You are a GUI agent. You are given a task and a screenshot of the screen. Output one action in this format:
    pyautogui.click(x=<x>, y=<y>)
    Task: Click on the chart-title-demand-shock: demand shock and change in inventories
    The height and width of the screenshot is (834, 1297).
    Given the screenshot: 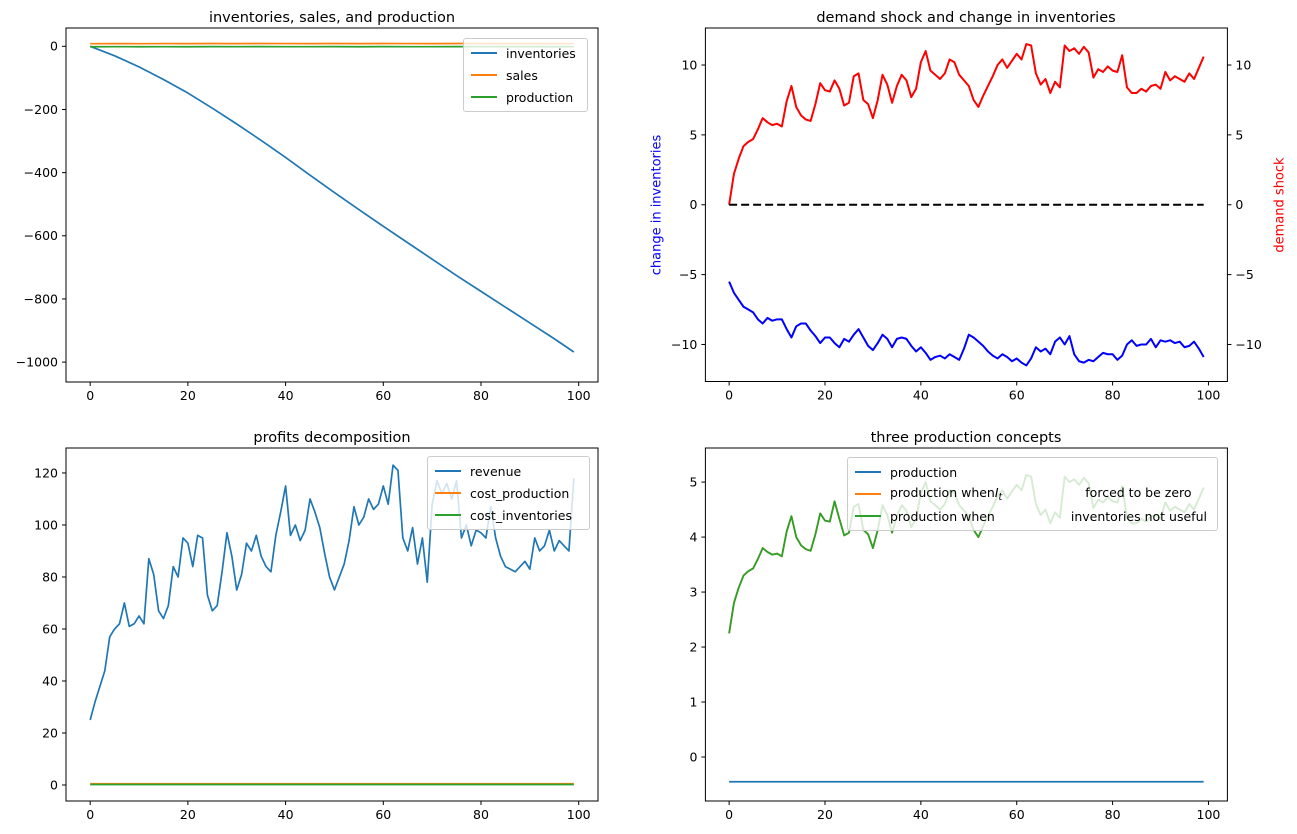 What is the action you would take?
    pyautogui.click(x=966, y=18)
    